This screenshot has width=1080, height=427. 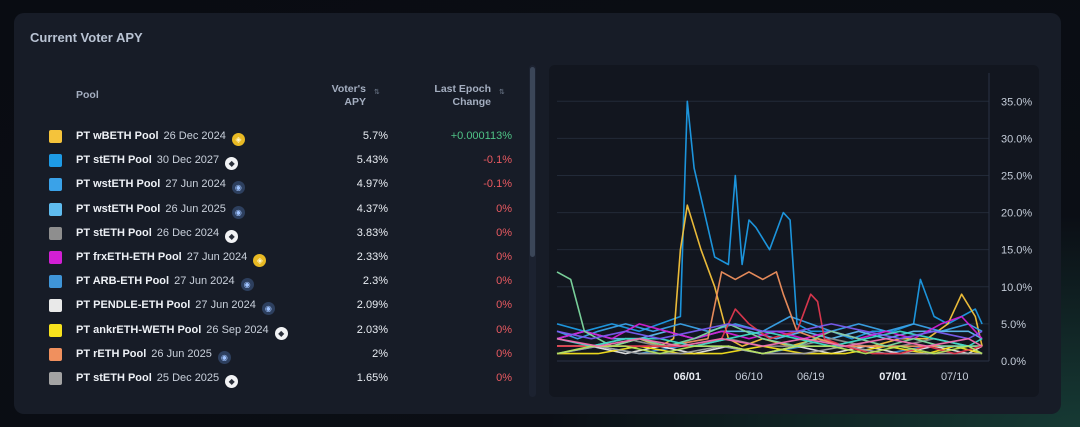 I want to click on table-row: PT stETH Pool 30 Dec 2027 ◆ 5.43% -0.1%, so click(x=271, y=161).